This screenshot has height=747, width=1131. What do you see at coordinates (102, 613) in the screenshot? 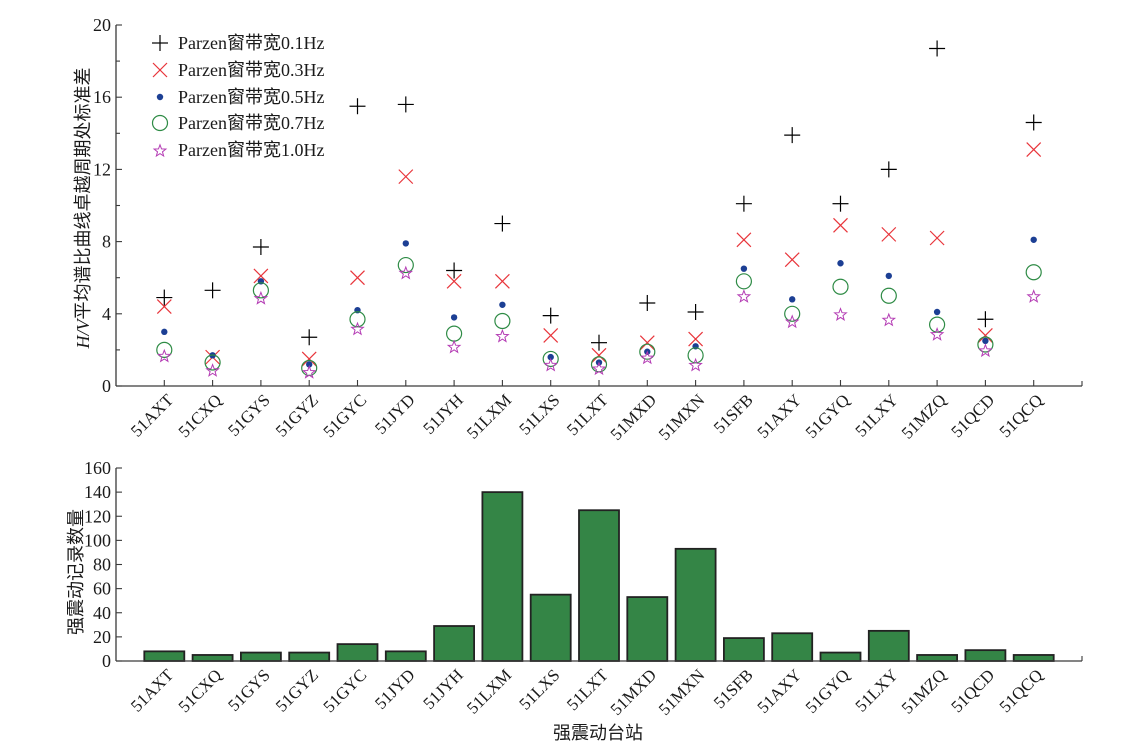
I see `bottom-y-tick-label: 40` at bounding box center [102, 613].